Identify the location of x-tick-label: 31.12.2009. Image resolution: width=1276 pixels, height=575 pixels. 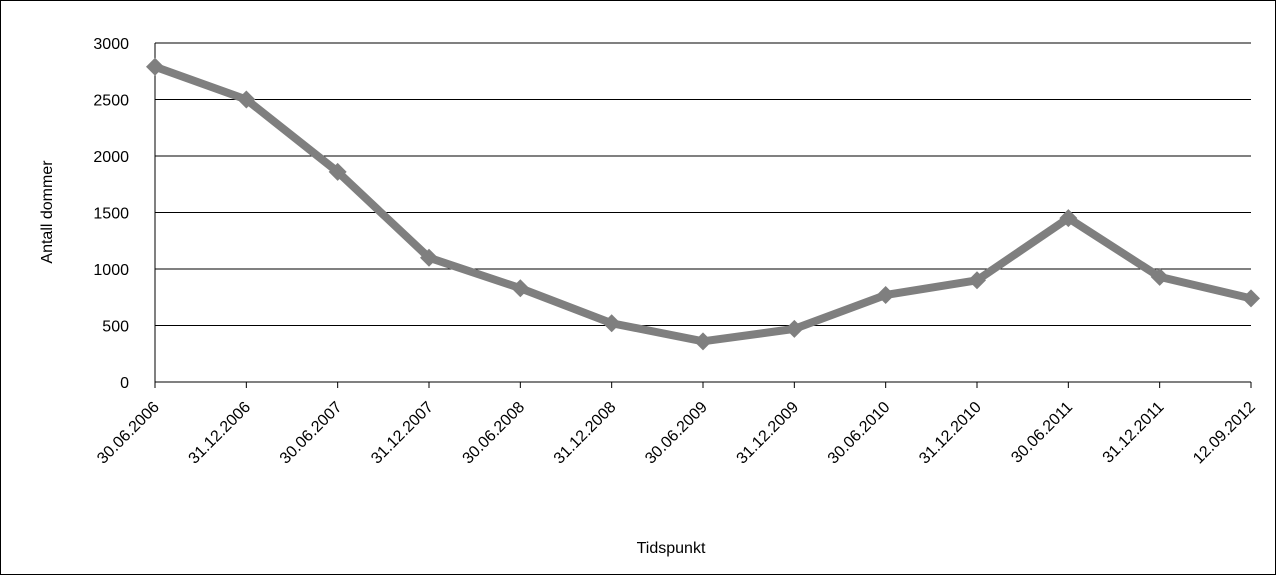
(768, 433).